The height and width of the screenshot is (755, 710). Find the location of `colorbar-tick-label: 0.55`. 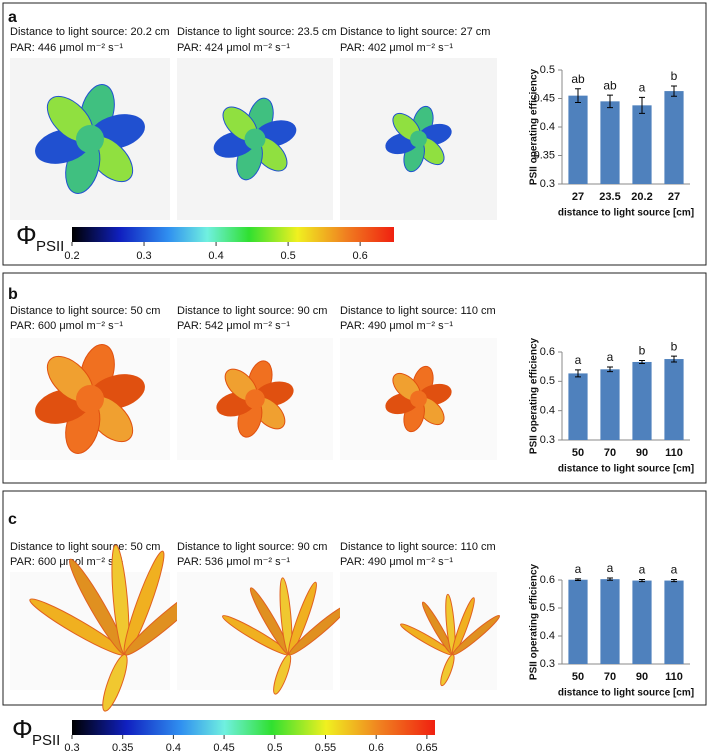

colorbar-tick-label: 0.55 is located at coordinates (325, 748).